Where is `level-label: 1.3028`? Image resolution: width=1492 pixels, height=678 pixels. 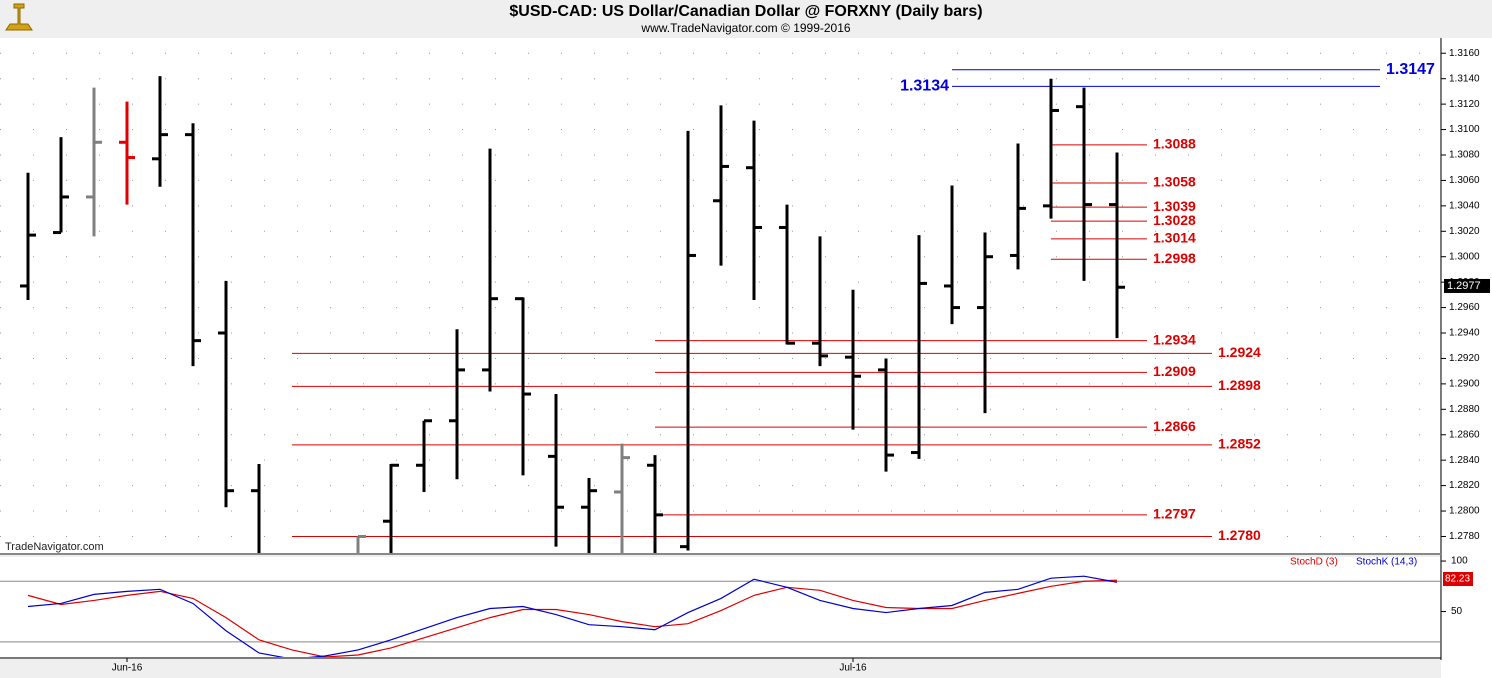
level-label: 1.3028 is located at coordinates (1174, 220).